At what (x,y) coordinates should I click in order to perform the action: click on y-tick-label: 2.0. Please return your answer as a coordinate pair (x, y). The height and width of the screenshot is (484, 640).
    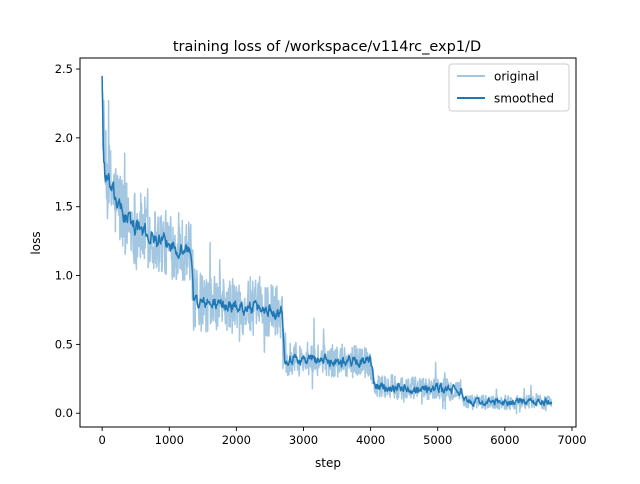
    Looking at the image, I should click on (64, 138).